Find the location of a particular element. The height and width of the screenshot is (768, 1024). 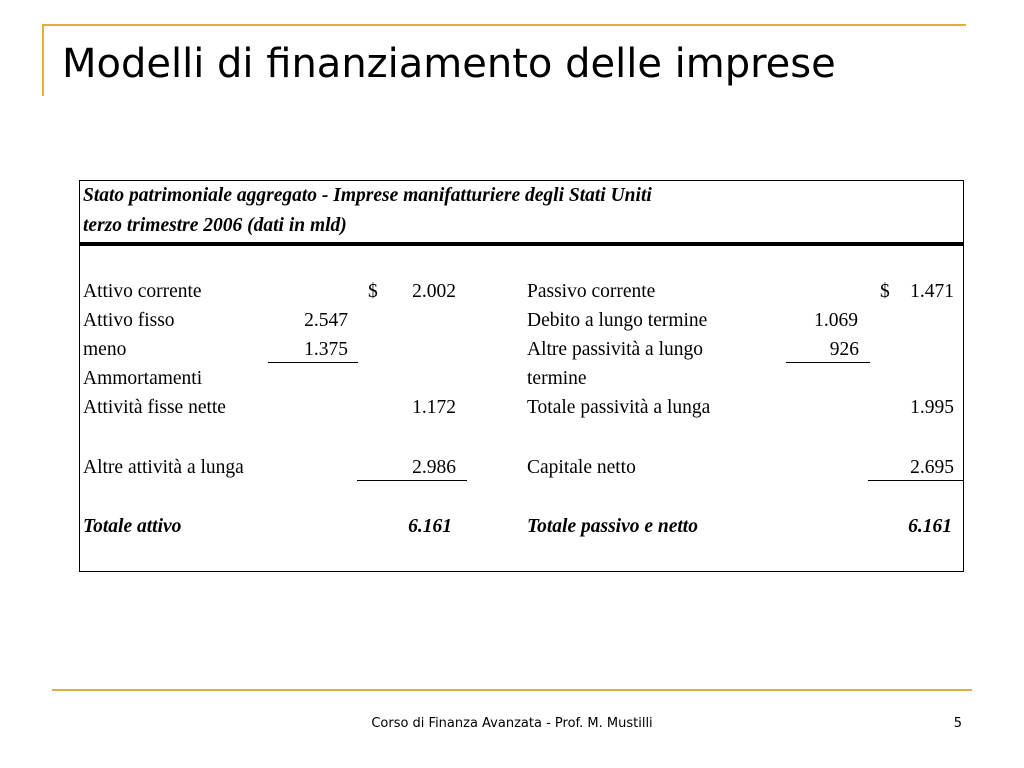

fixed-assets-label: Attivo fisso is located at coordinates (129, 320).